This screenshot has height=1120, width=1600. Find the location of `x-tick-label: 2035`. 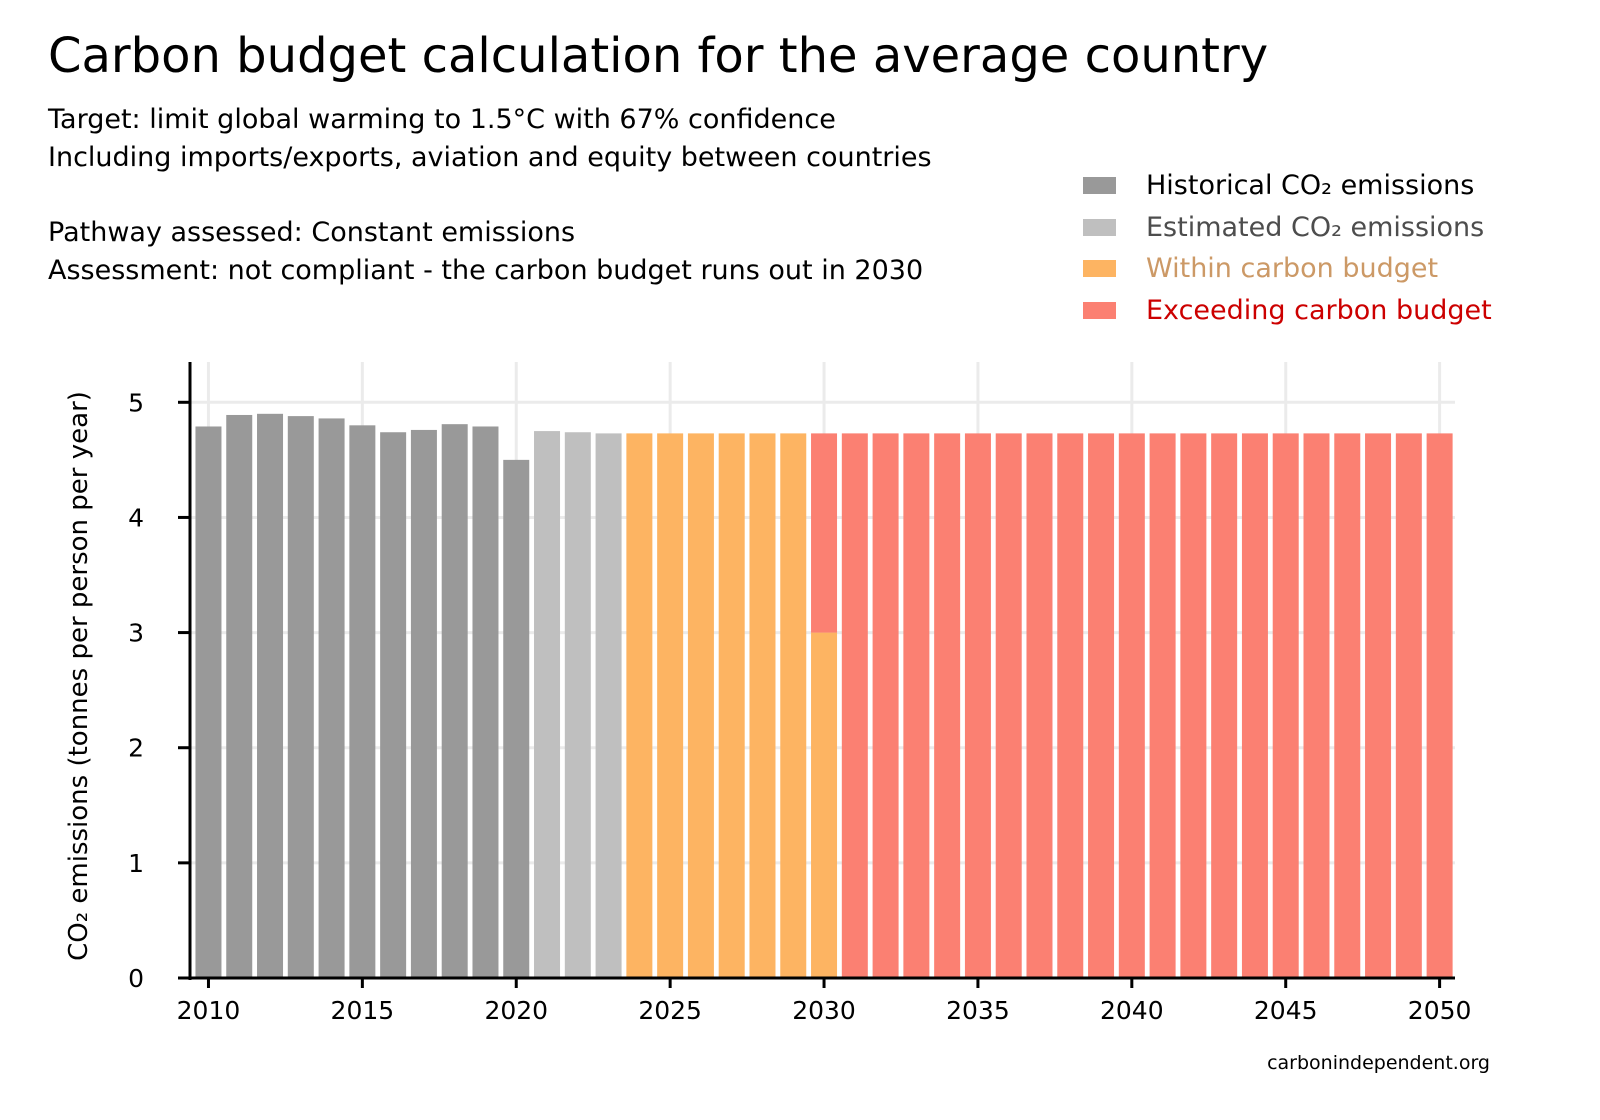

x-tick-label: 2035 is located at coordinates (978, 1010).